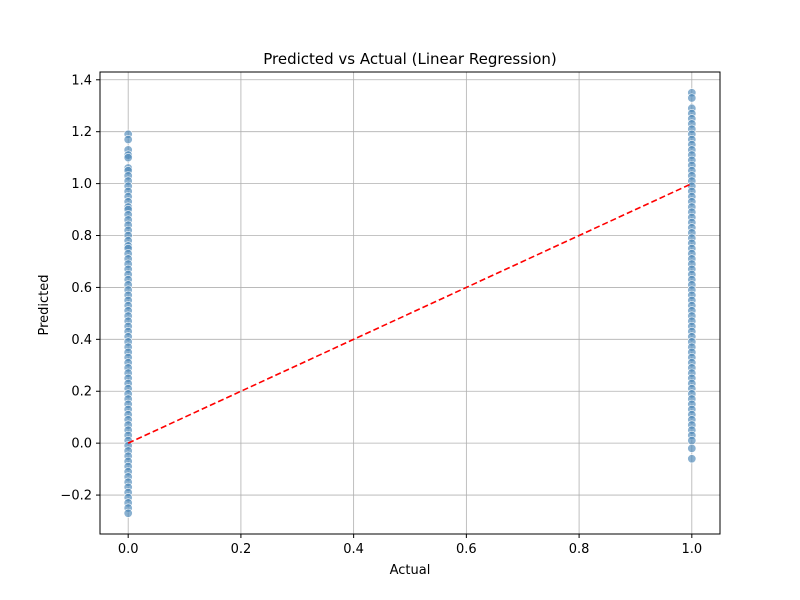 The image size is (800, 600). What do you see at coordinates (466, 549) in the screenshot?
I see `x-tick-label: 0.6` at bounding box center [466, 549].